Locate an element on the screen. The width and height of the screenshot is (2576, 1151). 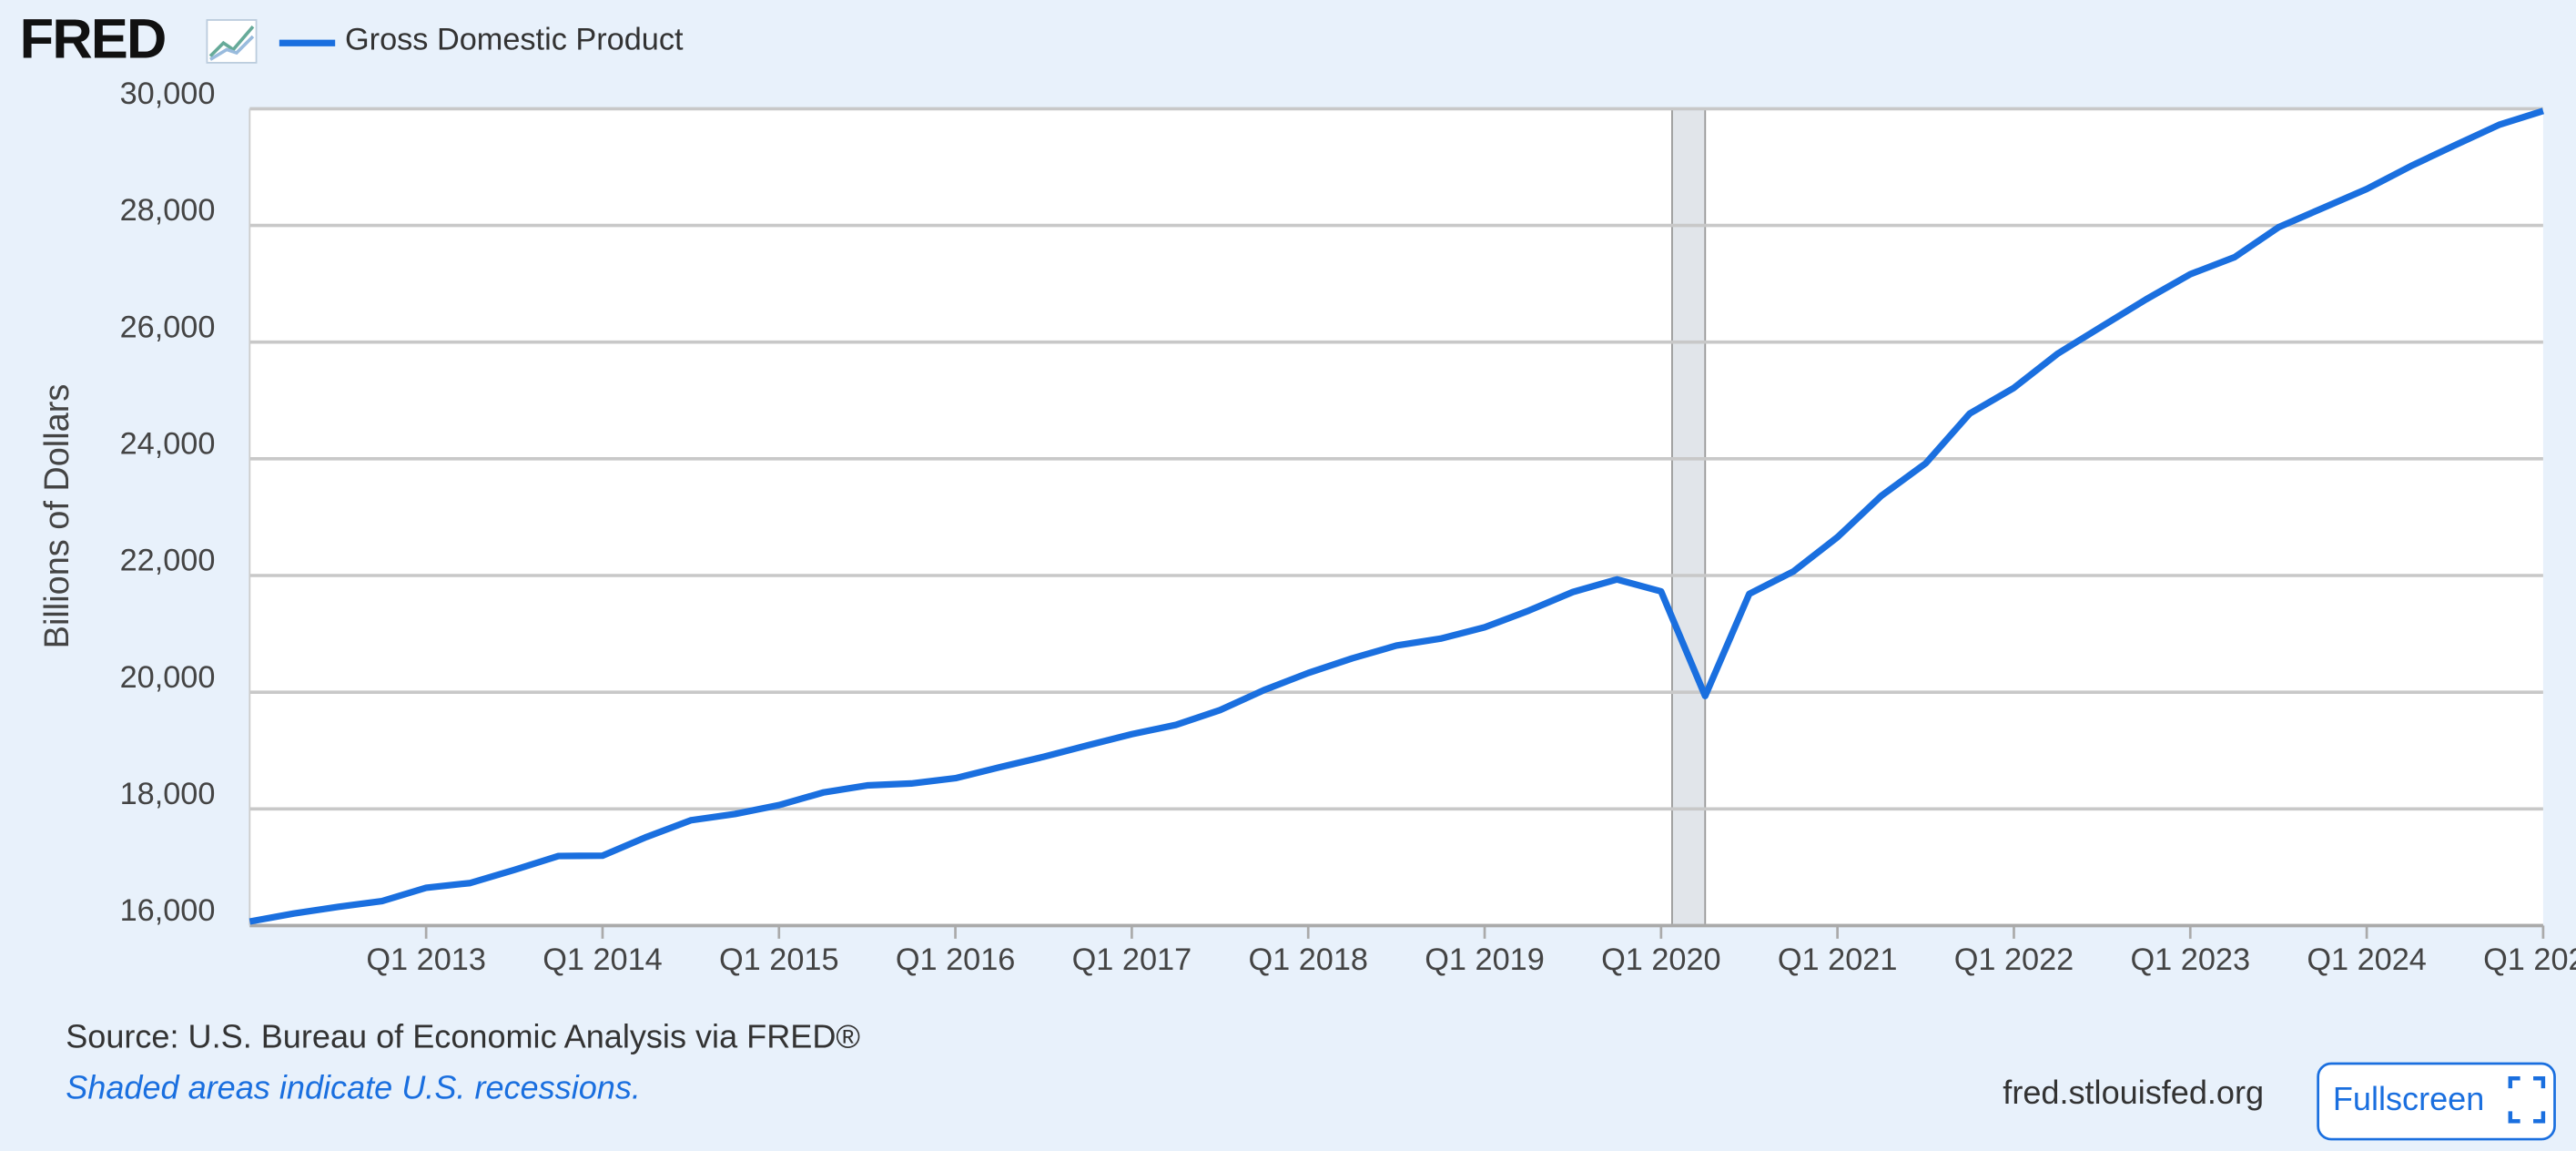
y-tick-label: 18,000 is located at coordinates (168, 794).